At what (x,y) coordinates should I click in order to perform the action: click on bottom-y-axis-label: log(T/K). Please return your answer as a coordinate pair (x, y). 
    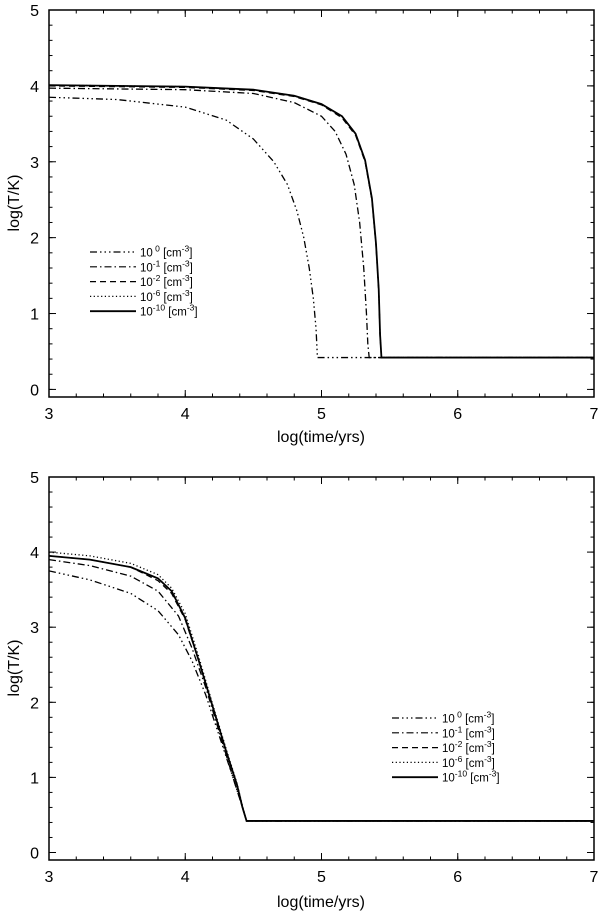
    Looking at the image, I should click on (14, 668).